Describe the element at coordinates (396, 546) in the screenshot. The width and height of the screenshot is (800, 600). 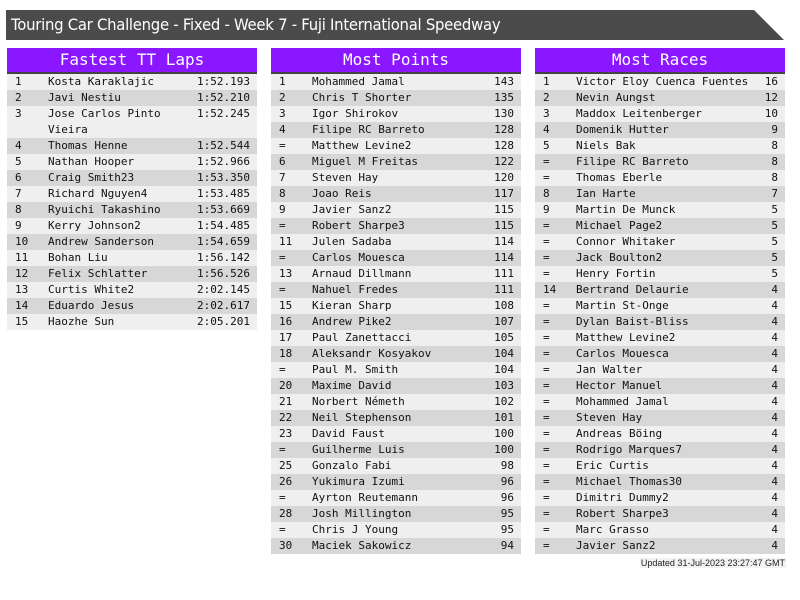
I see `table-row: 30 Maciek Sakowicz 94` at that location.